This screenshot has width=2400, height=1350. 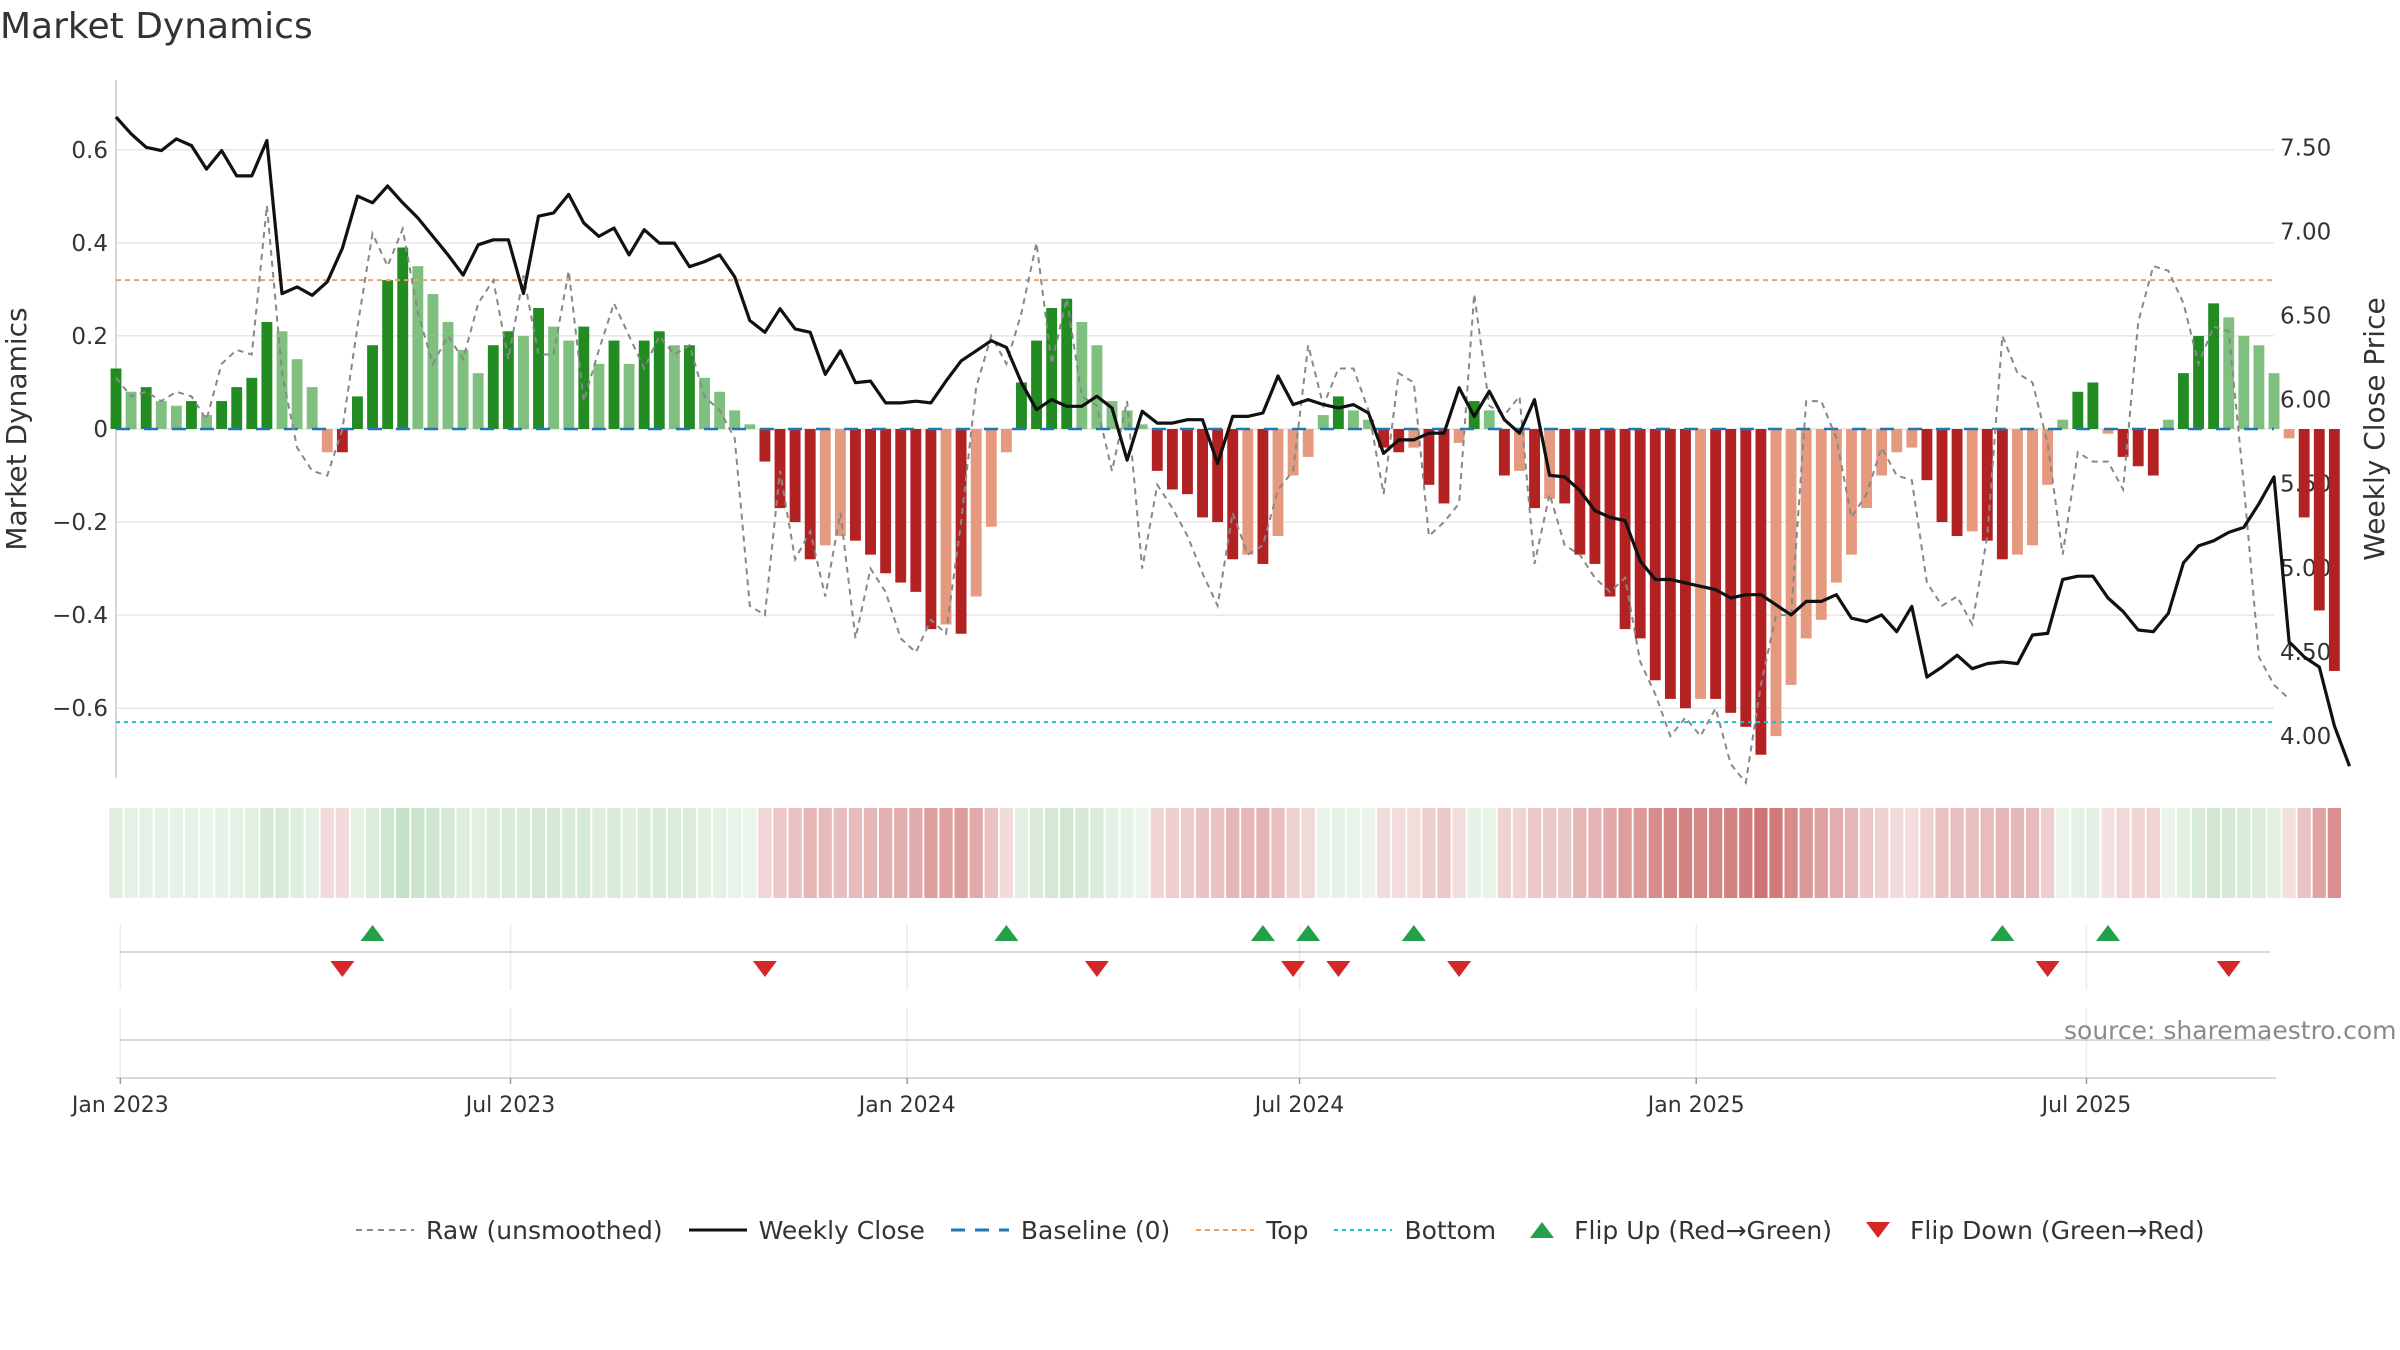 I want to click on y-tick-label: −0.4, so click(x=80, y=616).